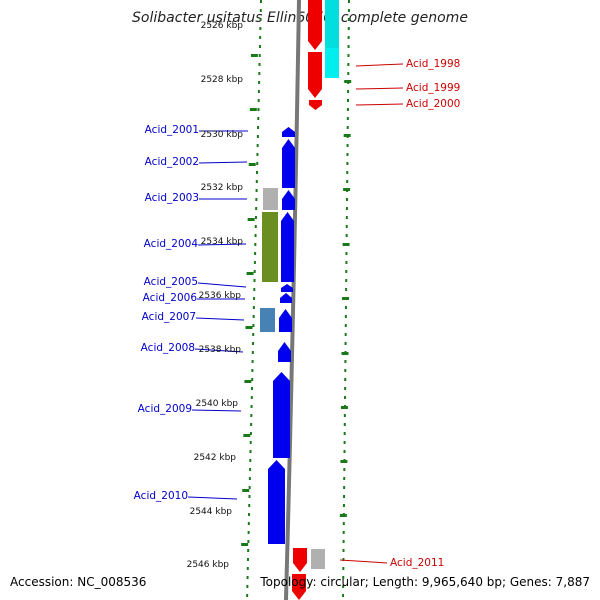 This screenshot has width=600, height=600. What do you see at coordinates (168, 348) in the screenshot?
I see `gene-label-acid-2008: Acid_2008` at bounding box center [168, 348].